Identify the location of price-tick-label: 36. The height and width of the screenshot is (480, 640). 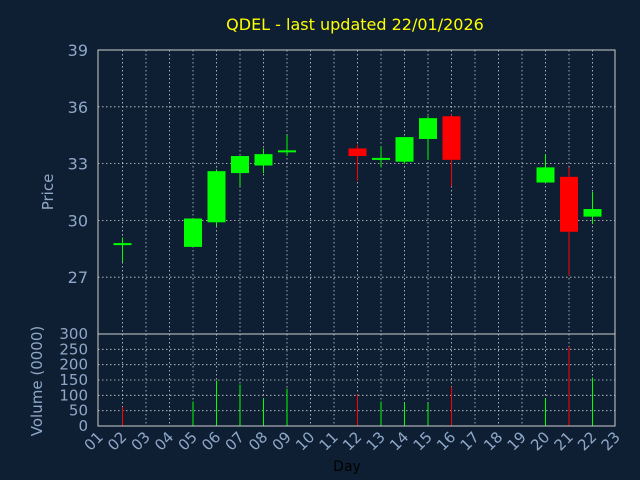
(78, 107).